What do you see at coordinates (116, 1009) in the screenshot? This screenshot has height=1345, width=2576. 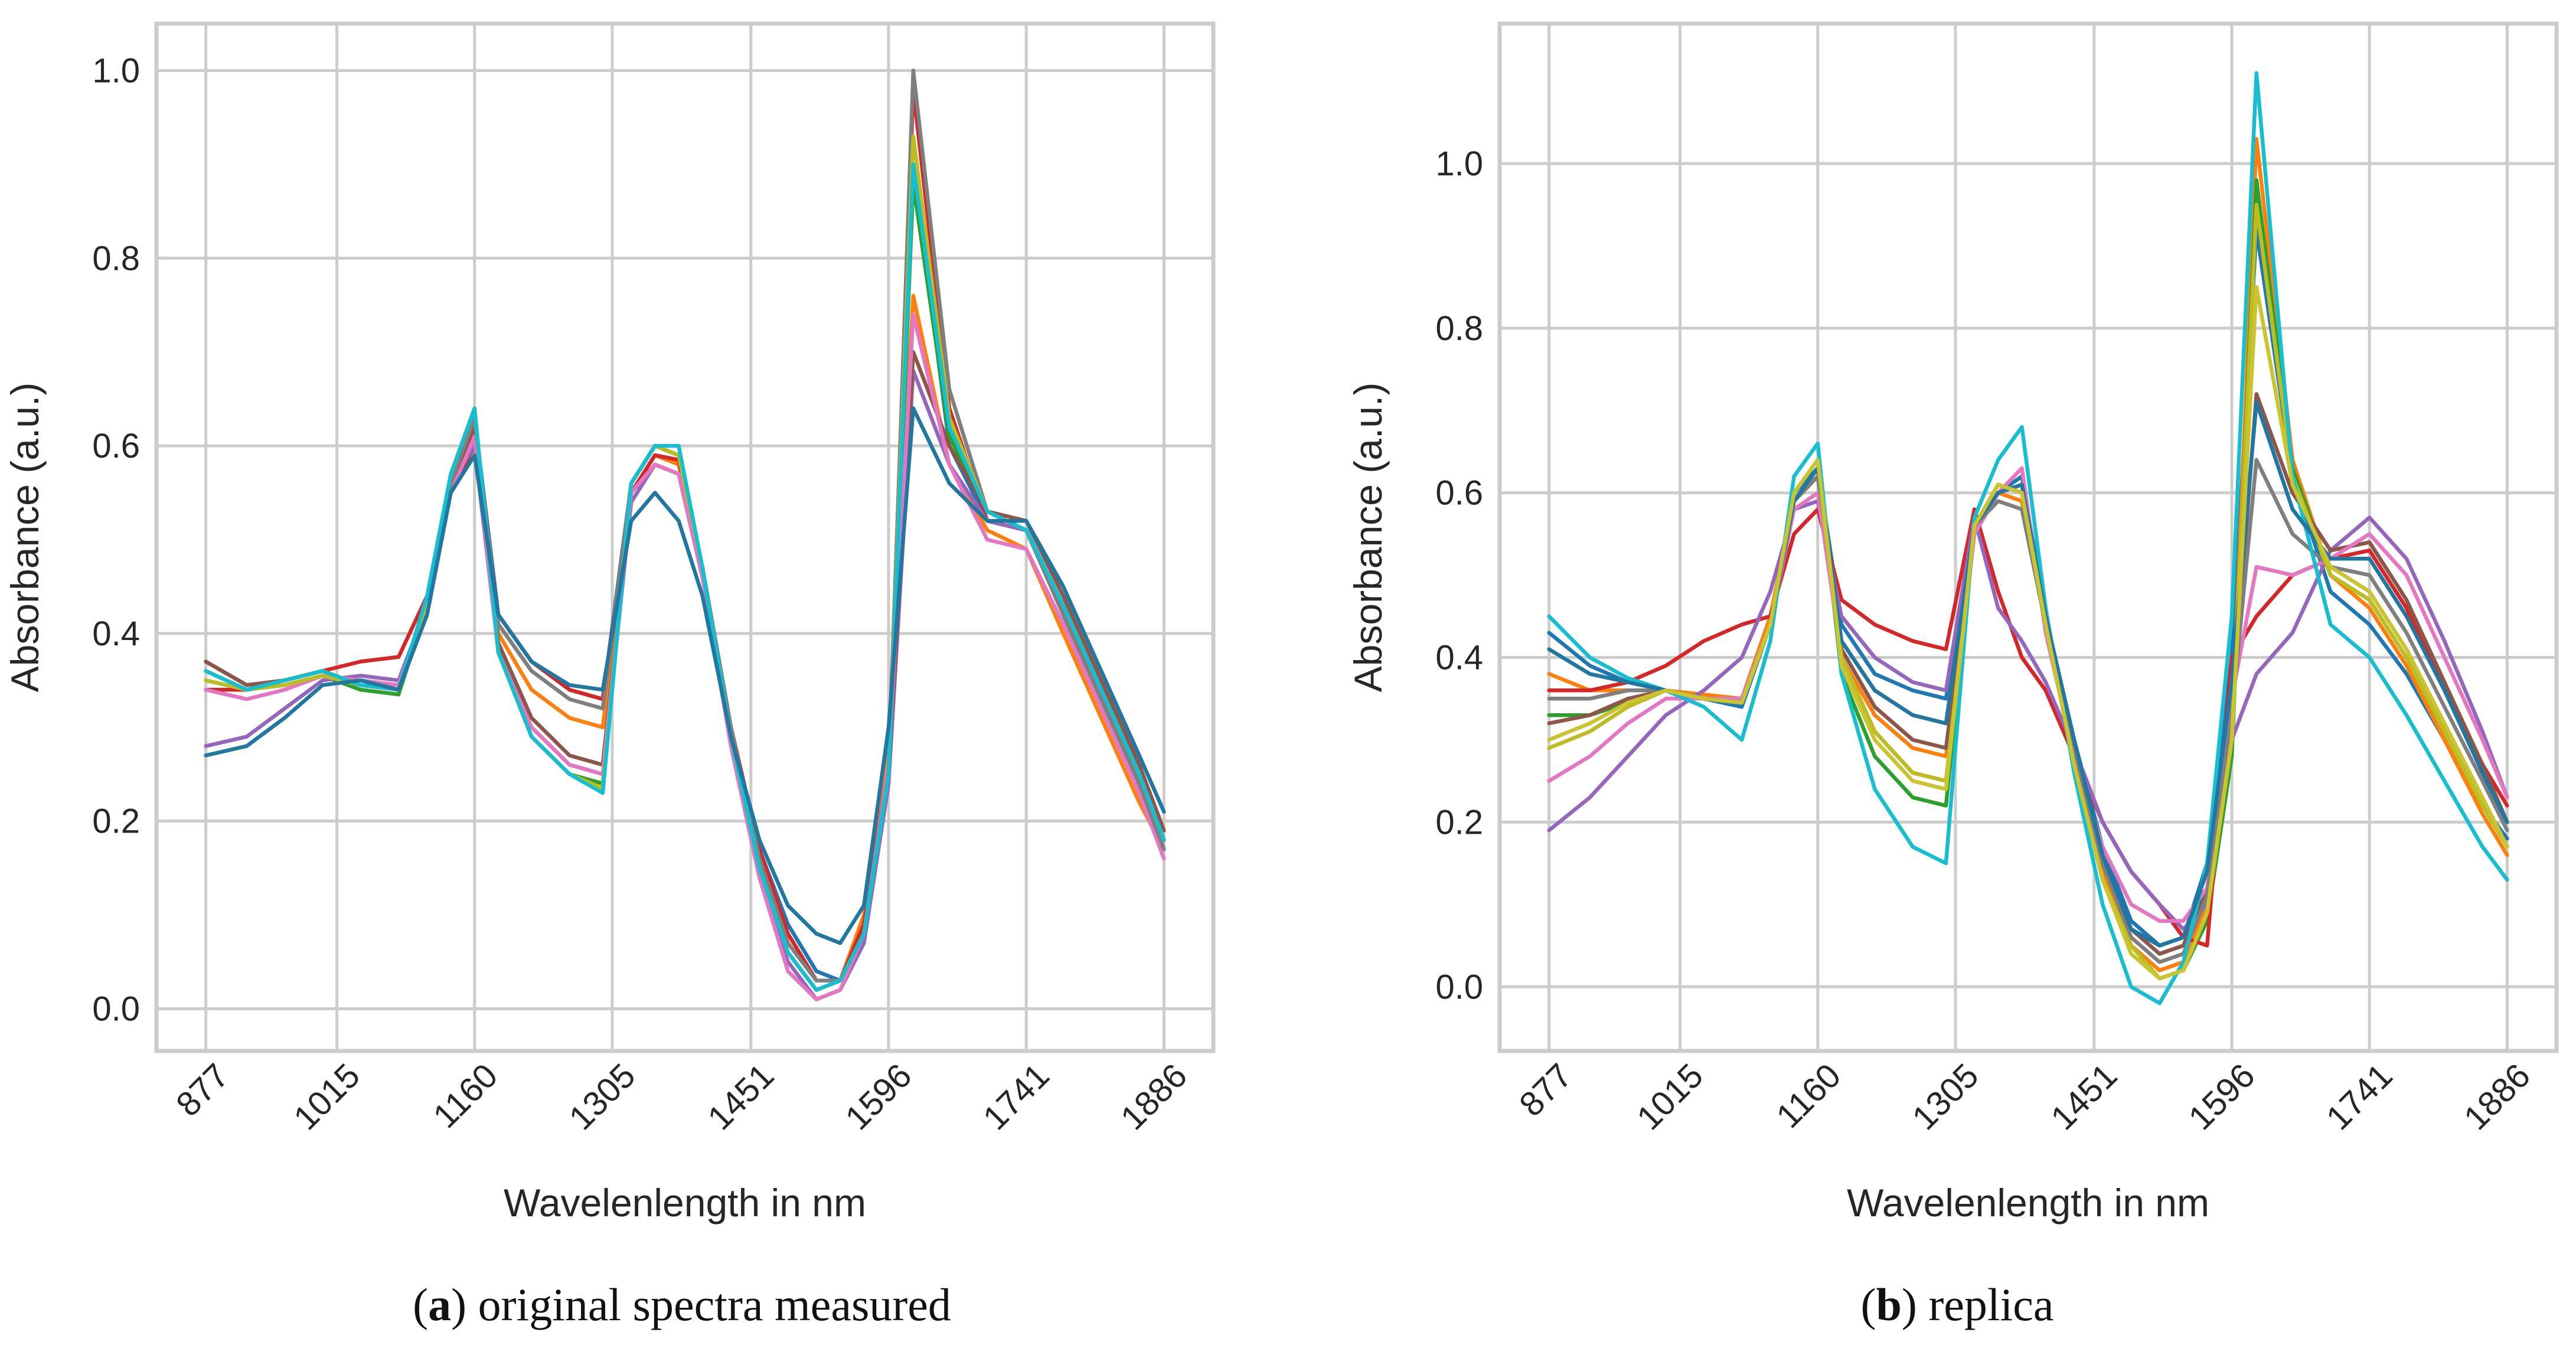 I see `panel-a-y-tick-label: 0.0` at bounding box center [116, 1009].